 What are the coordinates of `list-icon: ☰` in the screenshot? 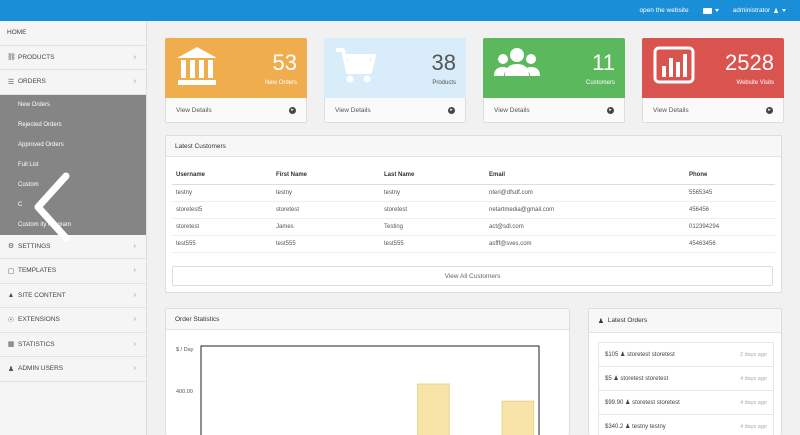 It's located at (11, 82).